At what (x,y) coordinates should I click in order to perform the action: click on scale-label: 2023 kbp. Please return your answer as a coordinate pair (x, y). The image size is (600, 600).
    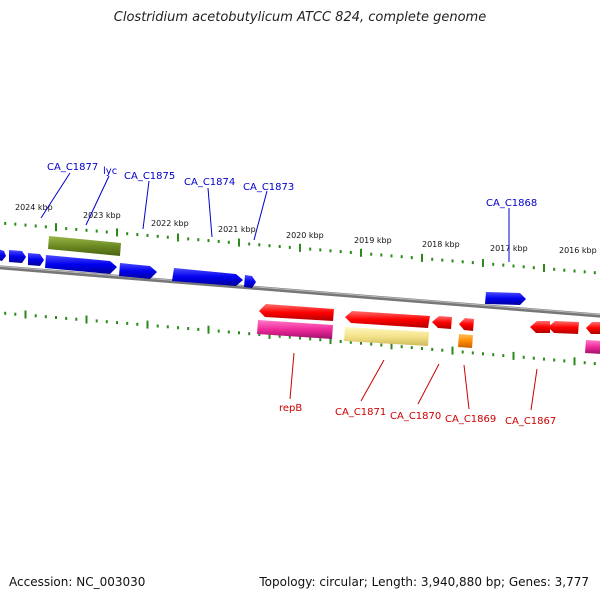
    Looking at the image, I should click on (102, 215).